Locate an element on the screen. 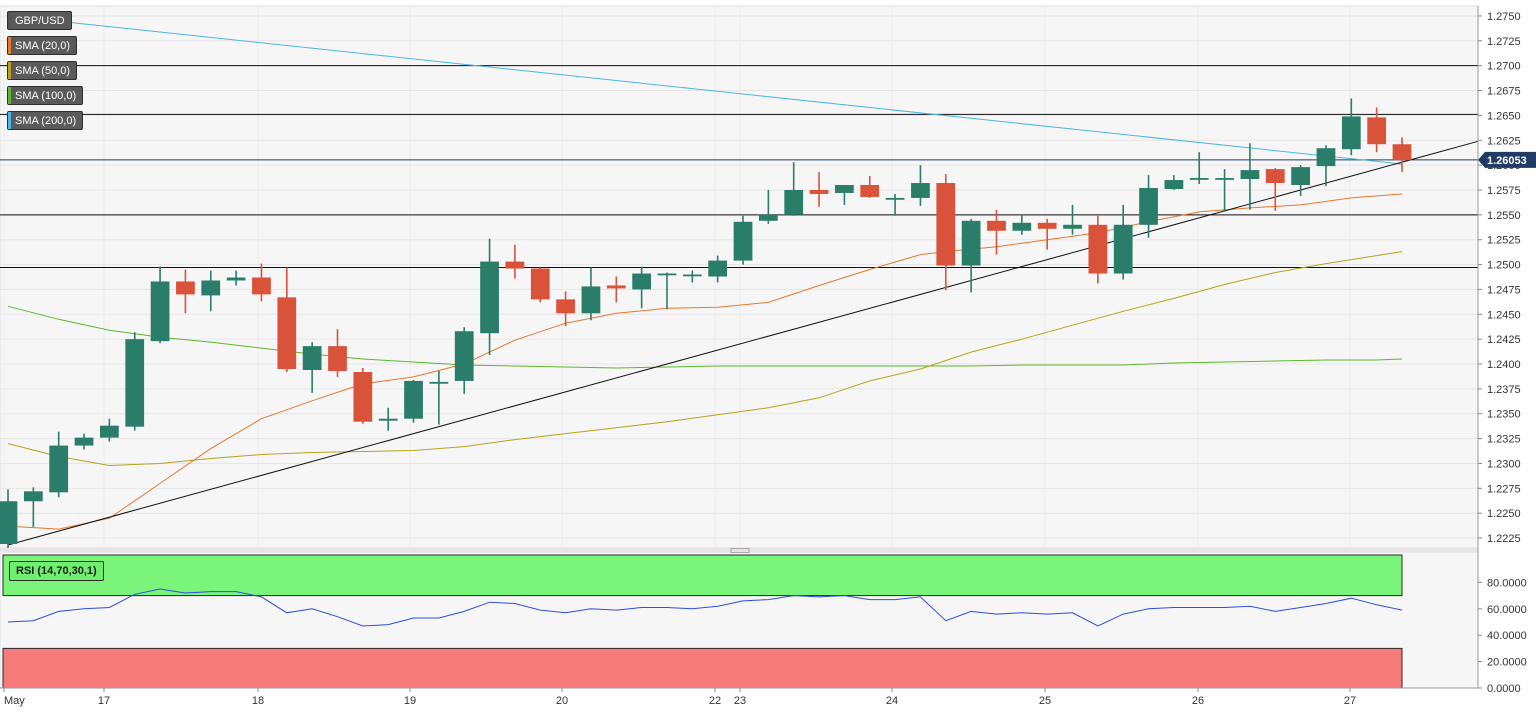 The width and height of the screenshot is (1536, 719). price-tick-label: 1.2525 is located at coordinates (1504, 241).